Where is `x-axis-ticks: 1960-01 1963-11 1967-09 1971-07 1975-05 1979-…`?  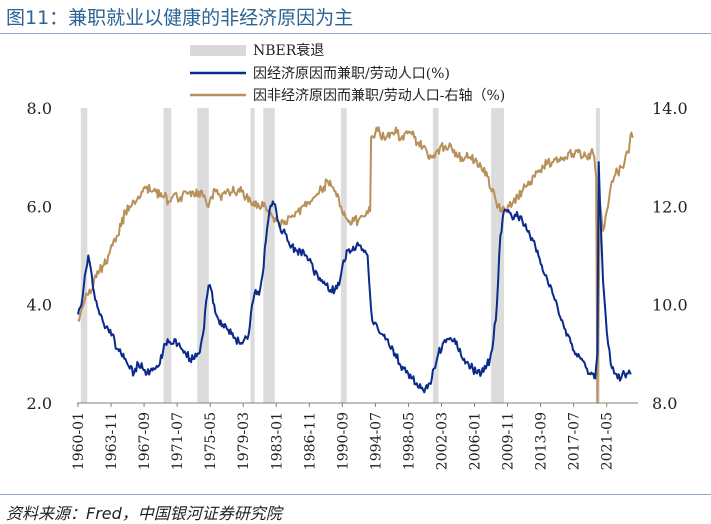
x-axis-ticks: 1960-01 1963-11 1967-09 1971-07 1975-05 1979-… is located at coordinates (343, 436).